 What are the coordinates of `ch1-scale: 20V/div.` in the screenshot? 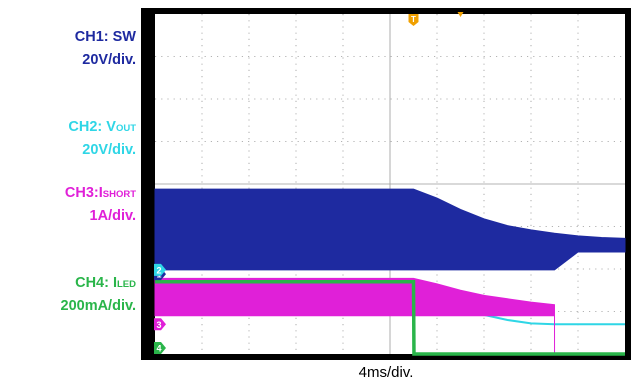 It's located at (109, 60).